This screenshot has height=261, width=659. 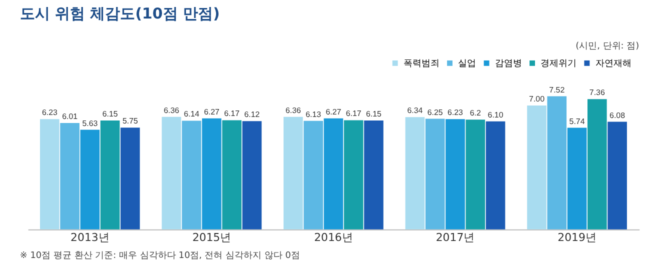 I want to click on data-label: 6.10, so click(x=496, y=115).